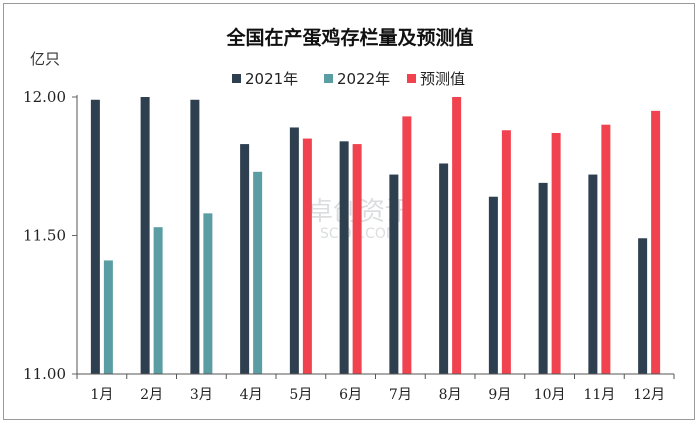  What do you see at coordinates (550, 395) in the screenshot?
I see `x-tick-label: 10月` at bounding box center [550, 395].